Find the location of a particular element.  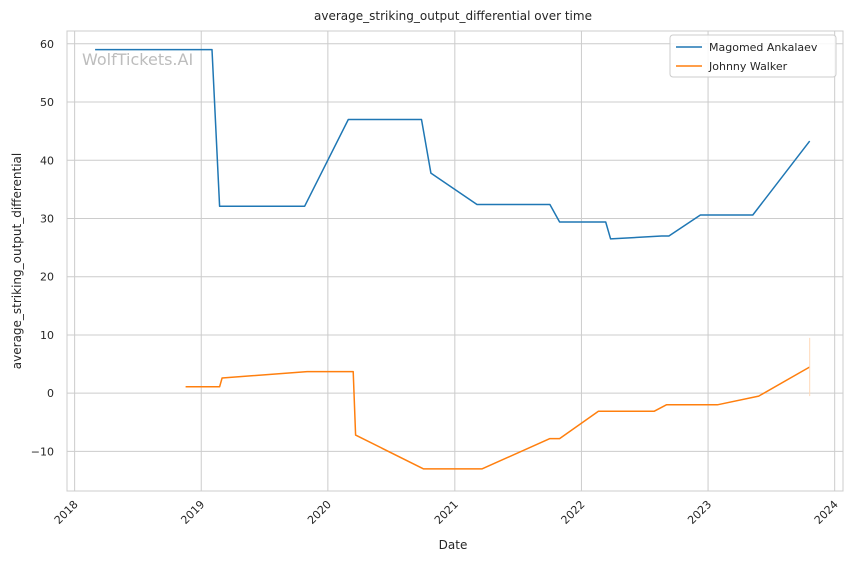

x-tick-label: 2019 is located at coordinates (192, 512).